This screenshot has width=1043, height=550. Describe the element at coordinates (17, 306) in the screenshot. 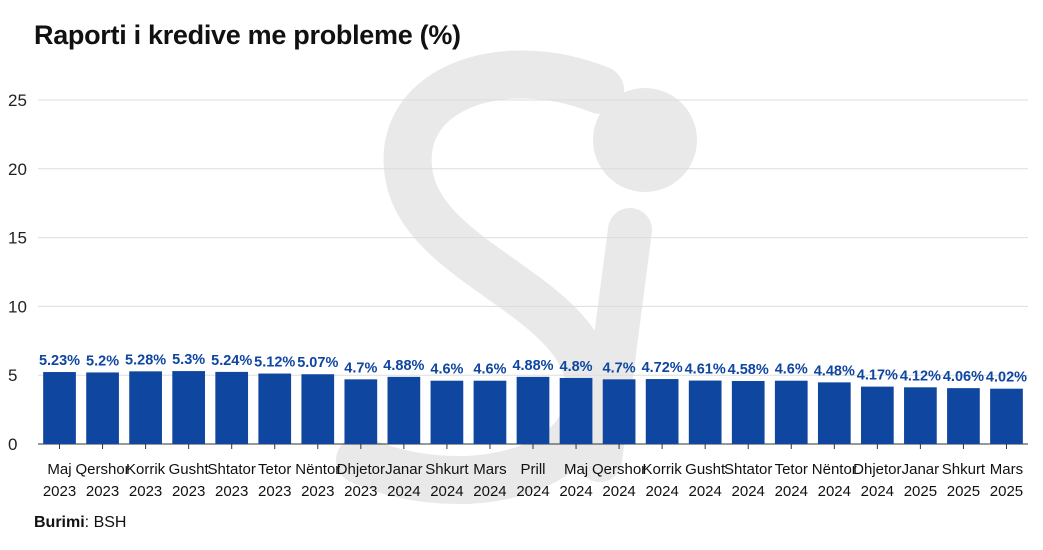

I see `y-tick-label: 10` at that location.